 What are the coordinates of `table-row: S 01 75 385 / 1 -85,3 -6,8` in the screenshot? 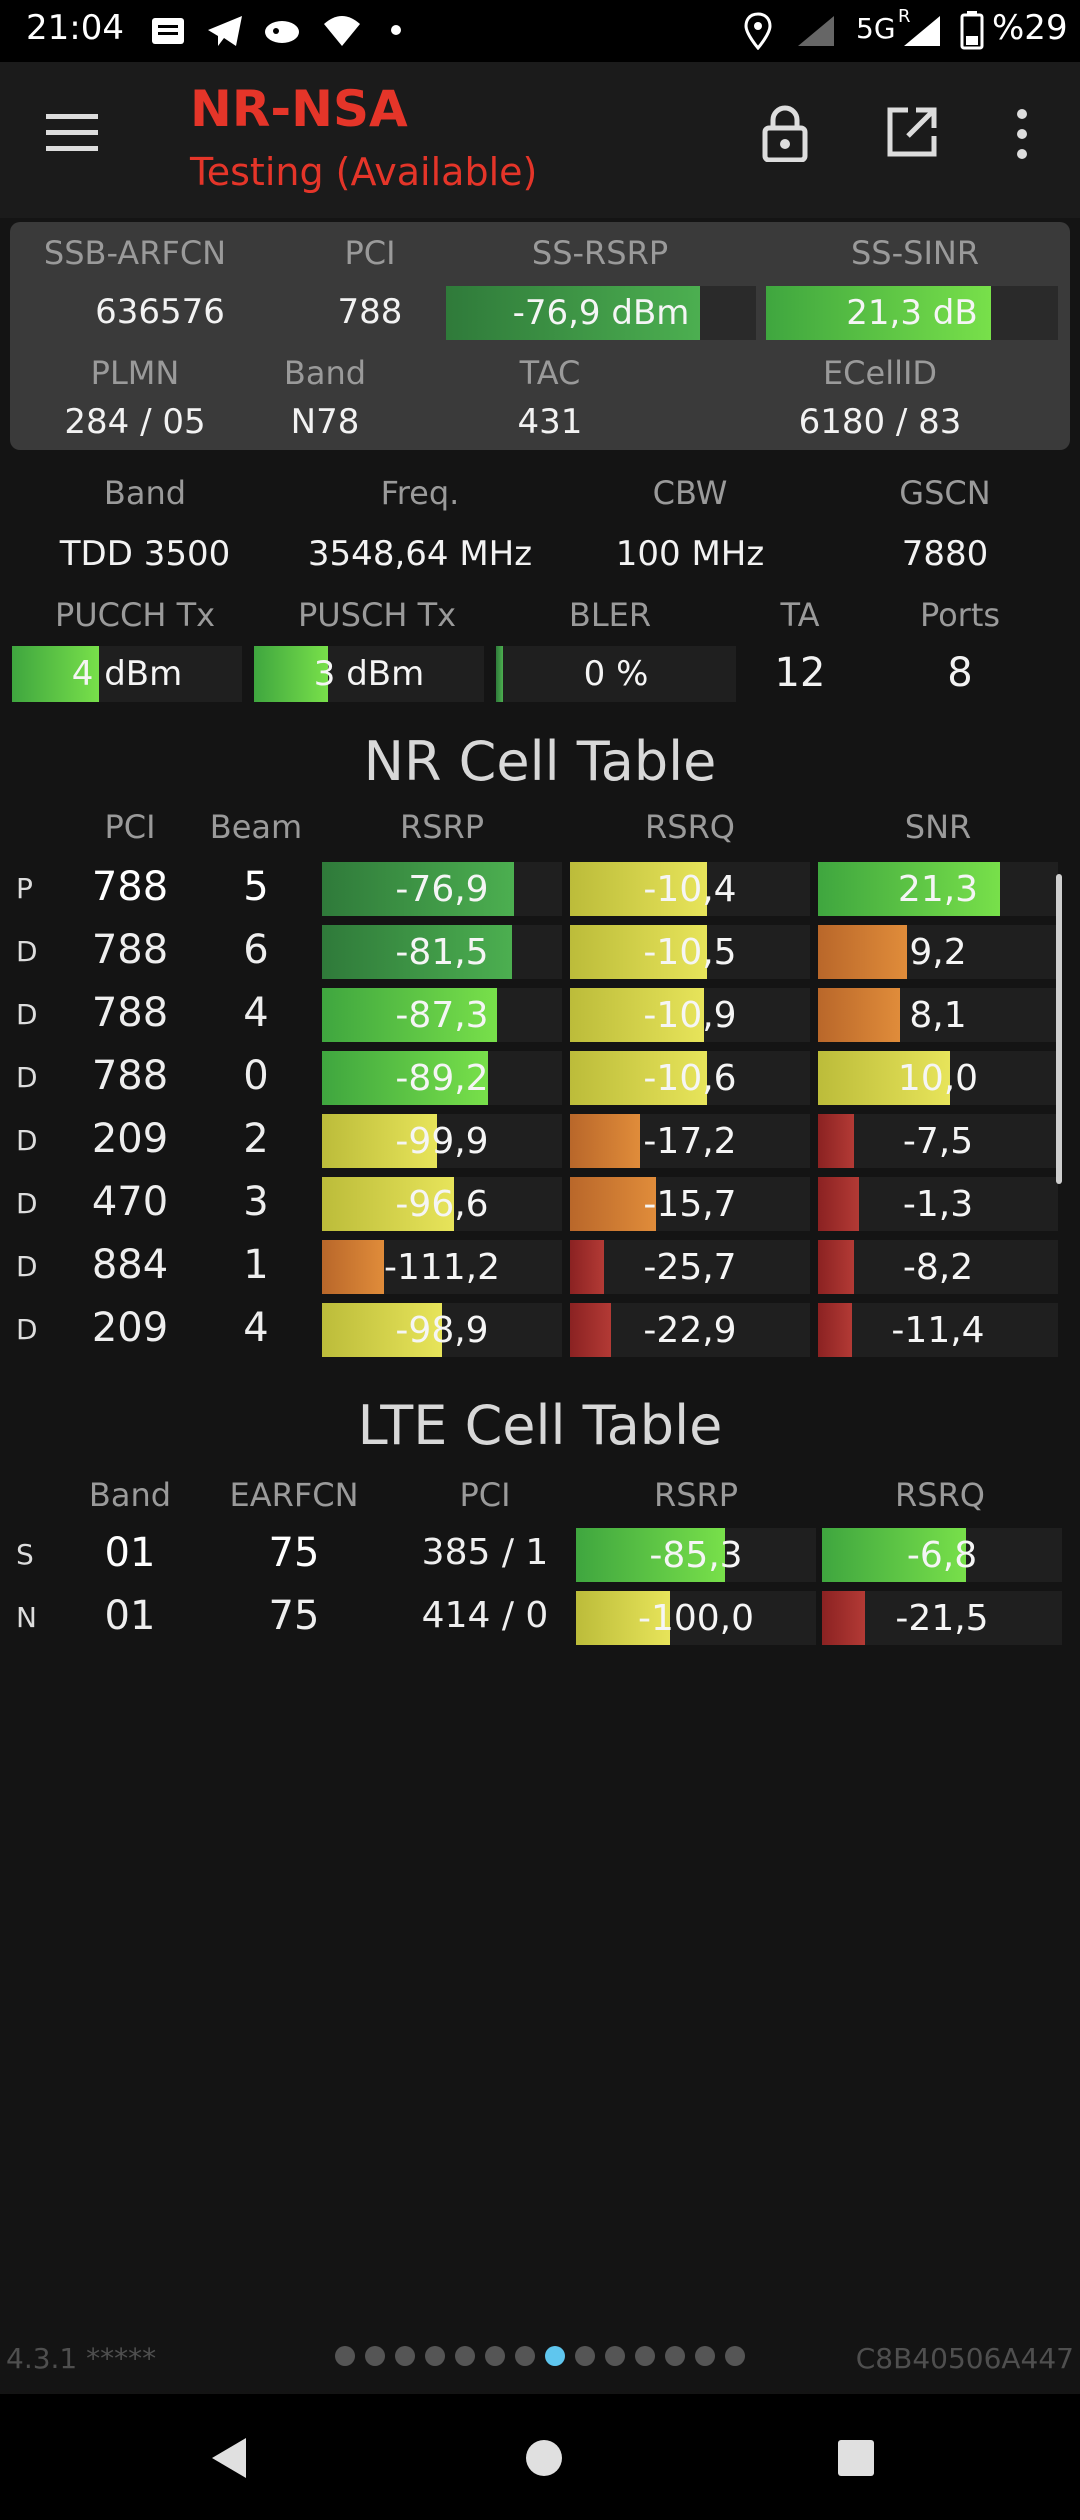 It's located at (540, 1555).